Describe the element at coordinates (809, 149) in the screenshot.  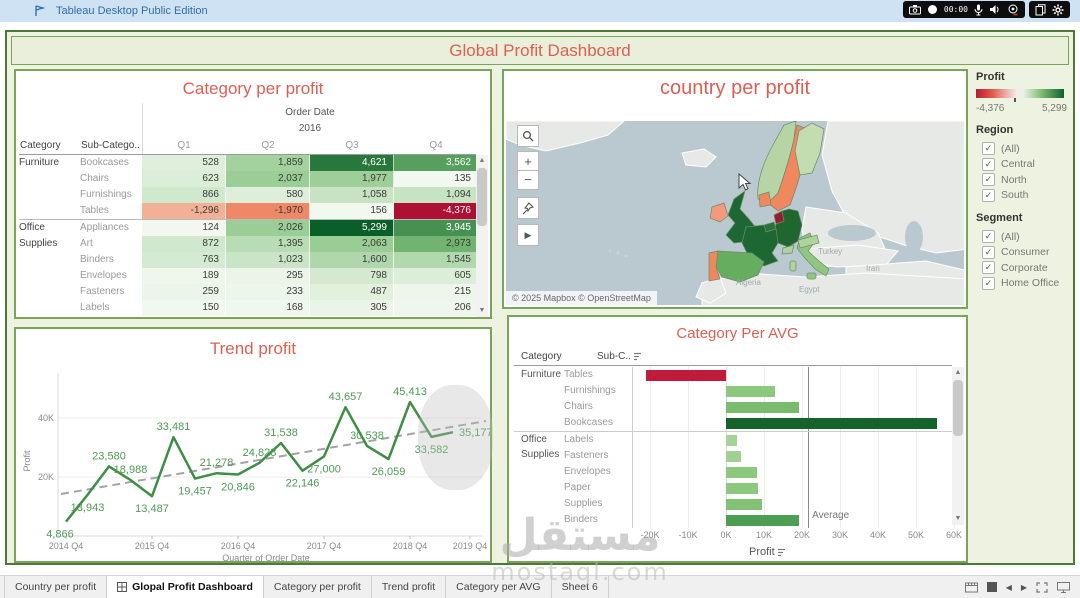
I see `country-finland` at that location.